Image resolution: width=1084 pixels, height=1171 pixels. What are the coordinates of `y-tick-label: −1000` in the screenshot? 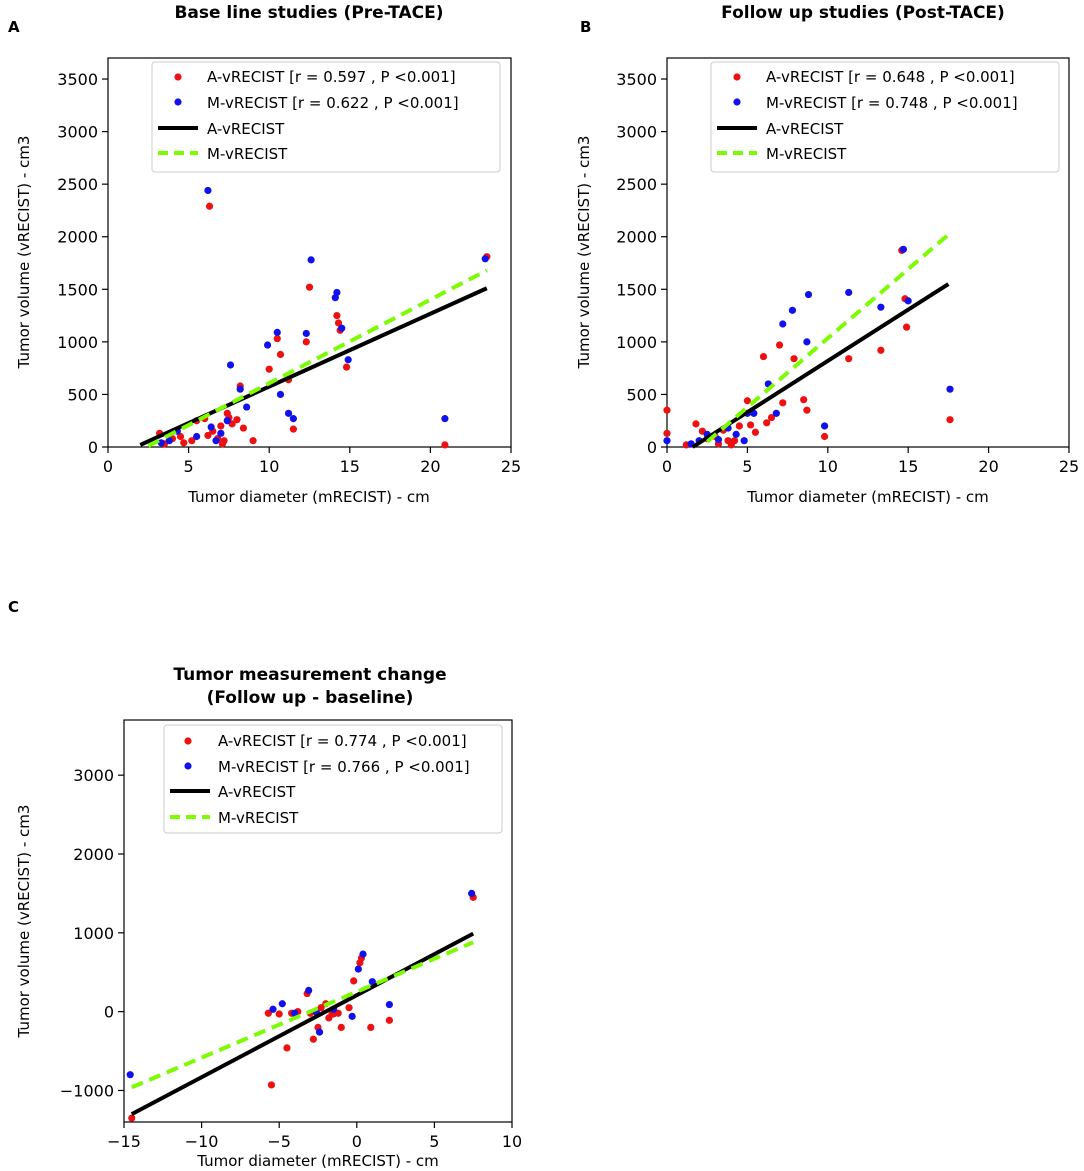 It's located at (87, 1090).